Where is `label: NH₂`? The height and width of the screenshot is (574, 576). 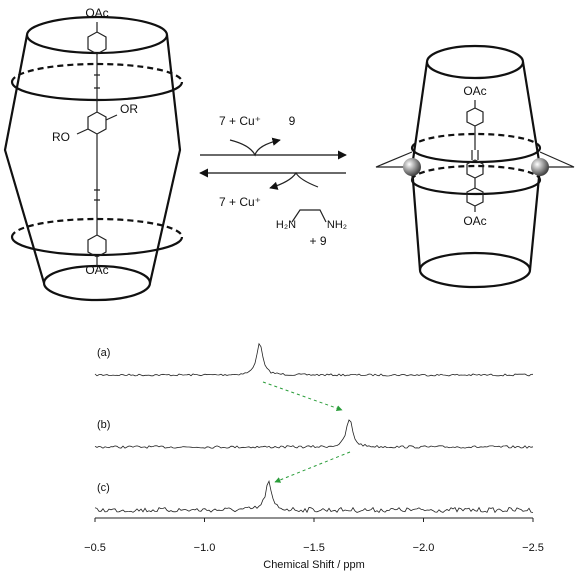 label: NH₂ is located at coordinates (337, 225).